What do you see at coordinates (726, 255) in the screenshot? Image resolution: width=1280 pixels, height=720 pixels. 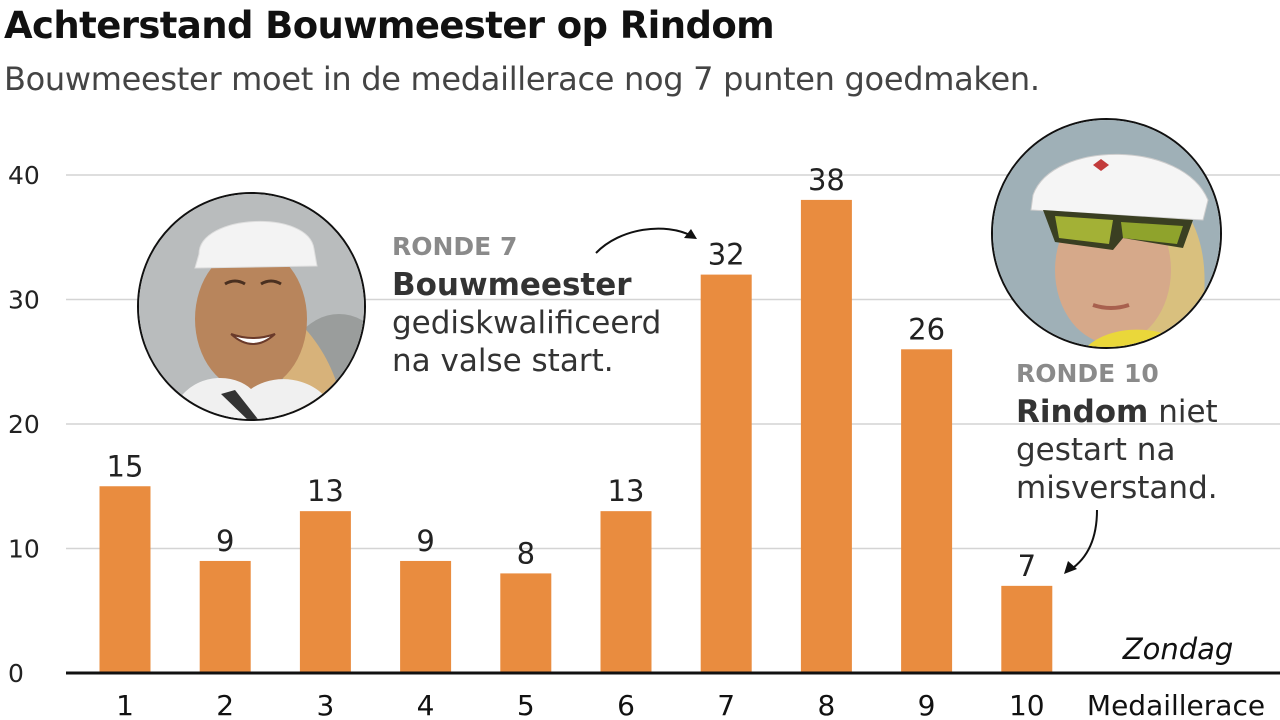 I see `value-label: 32` at bounding box center [726, 255].